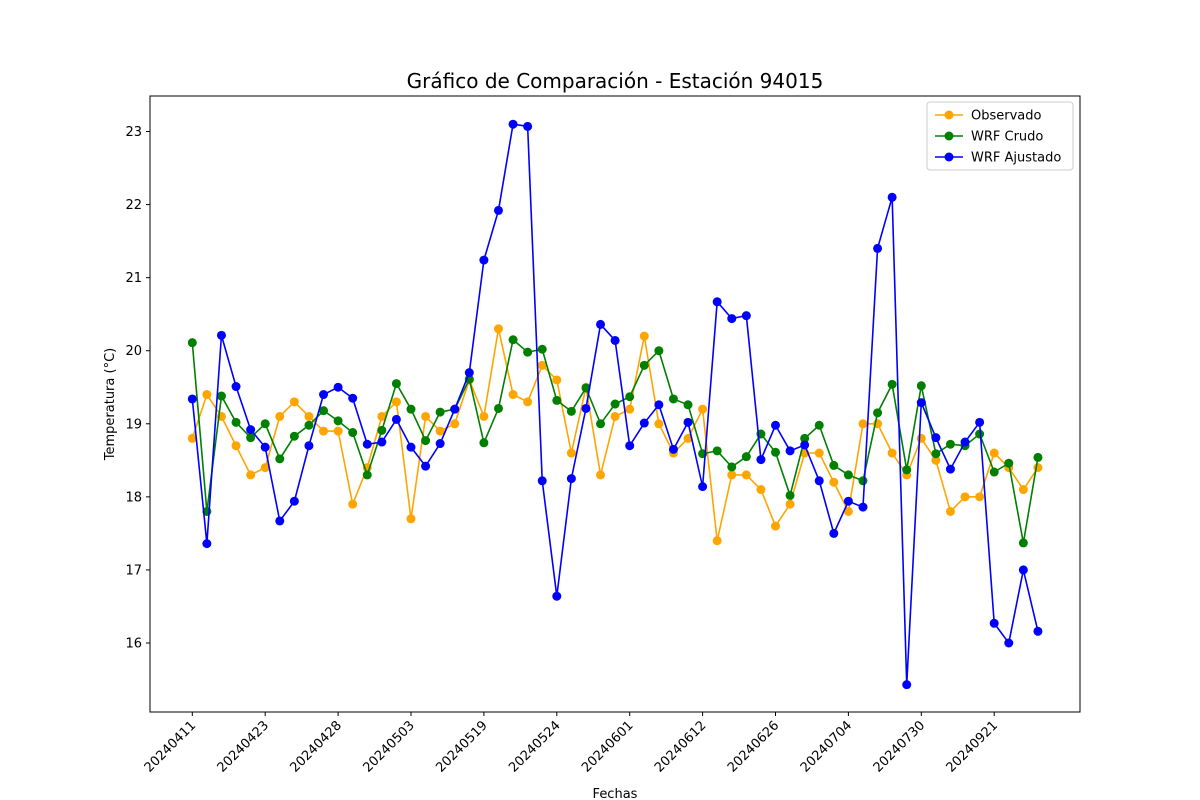 The width and height of the screenshot is (1200, 800). Describe the element at coordinates (133, 278) in the screenshot. I see `y-tick-label: 21` at that location.